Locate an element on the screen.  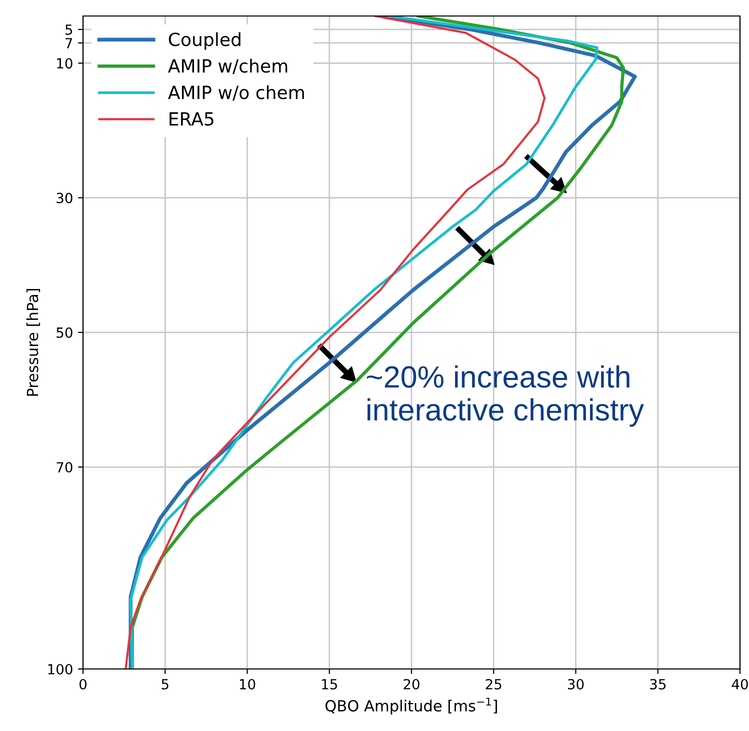
x-tick-label: 0 is located at coordinates (82, 684).